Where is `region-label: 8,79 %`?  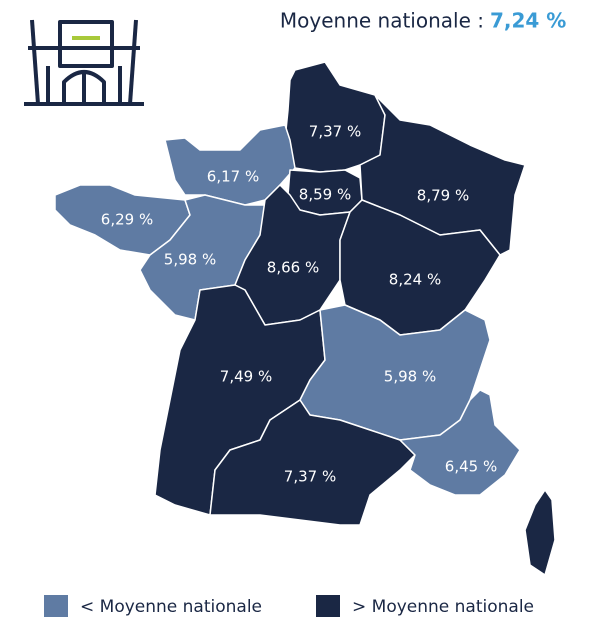
region-label: 8,79 % is located at coordinates (443, 196).